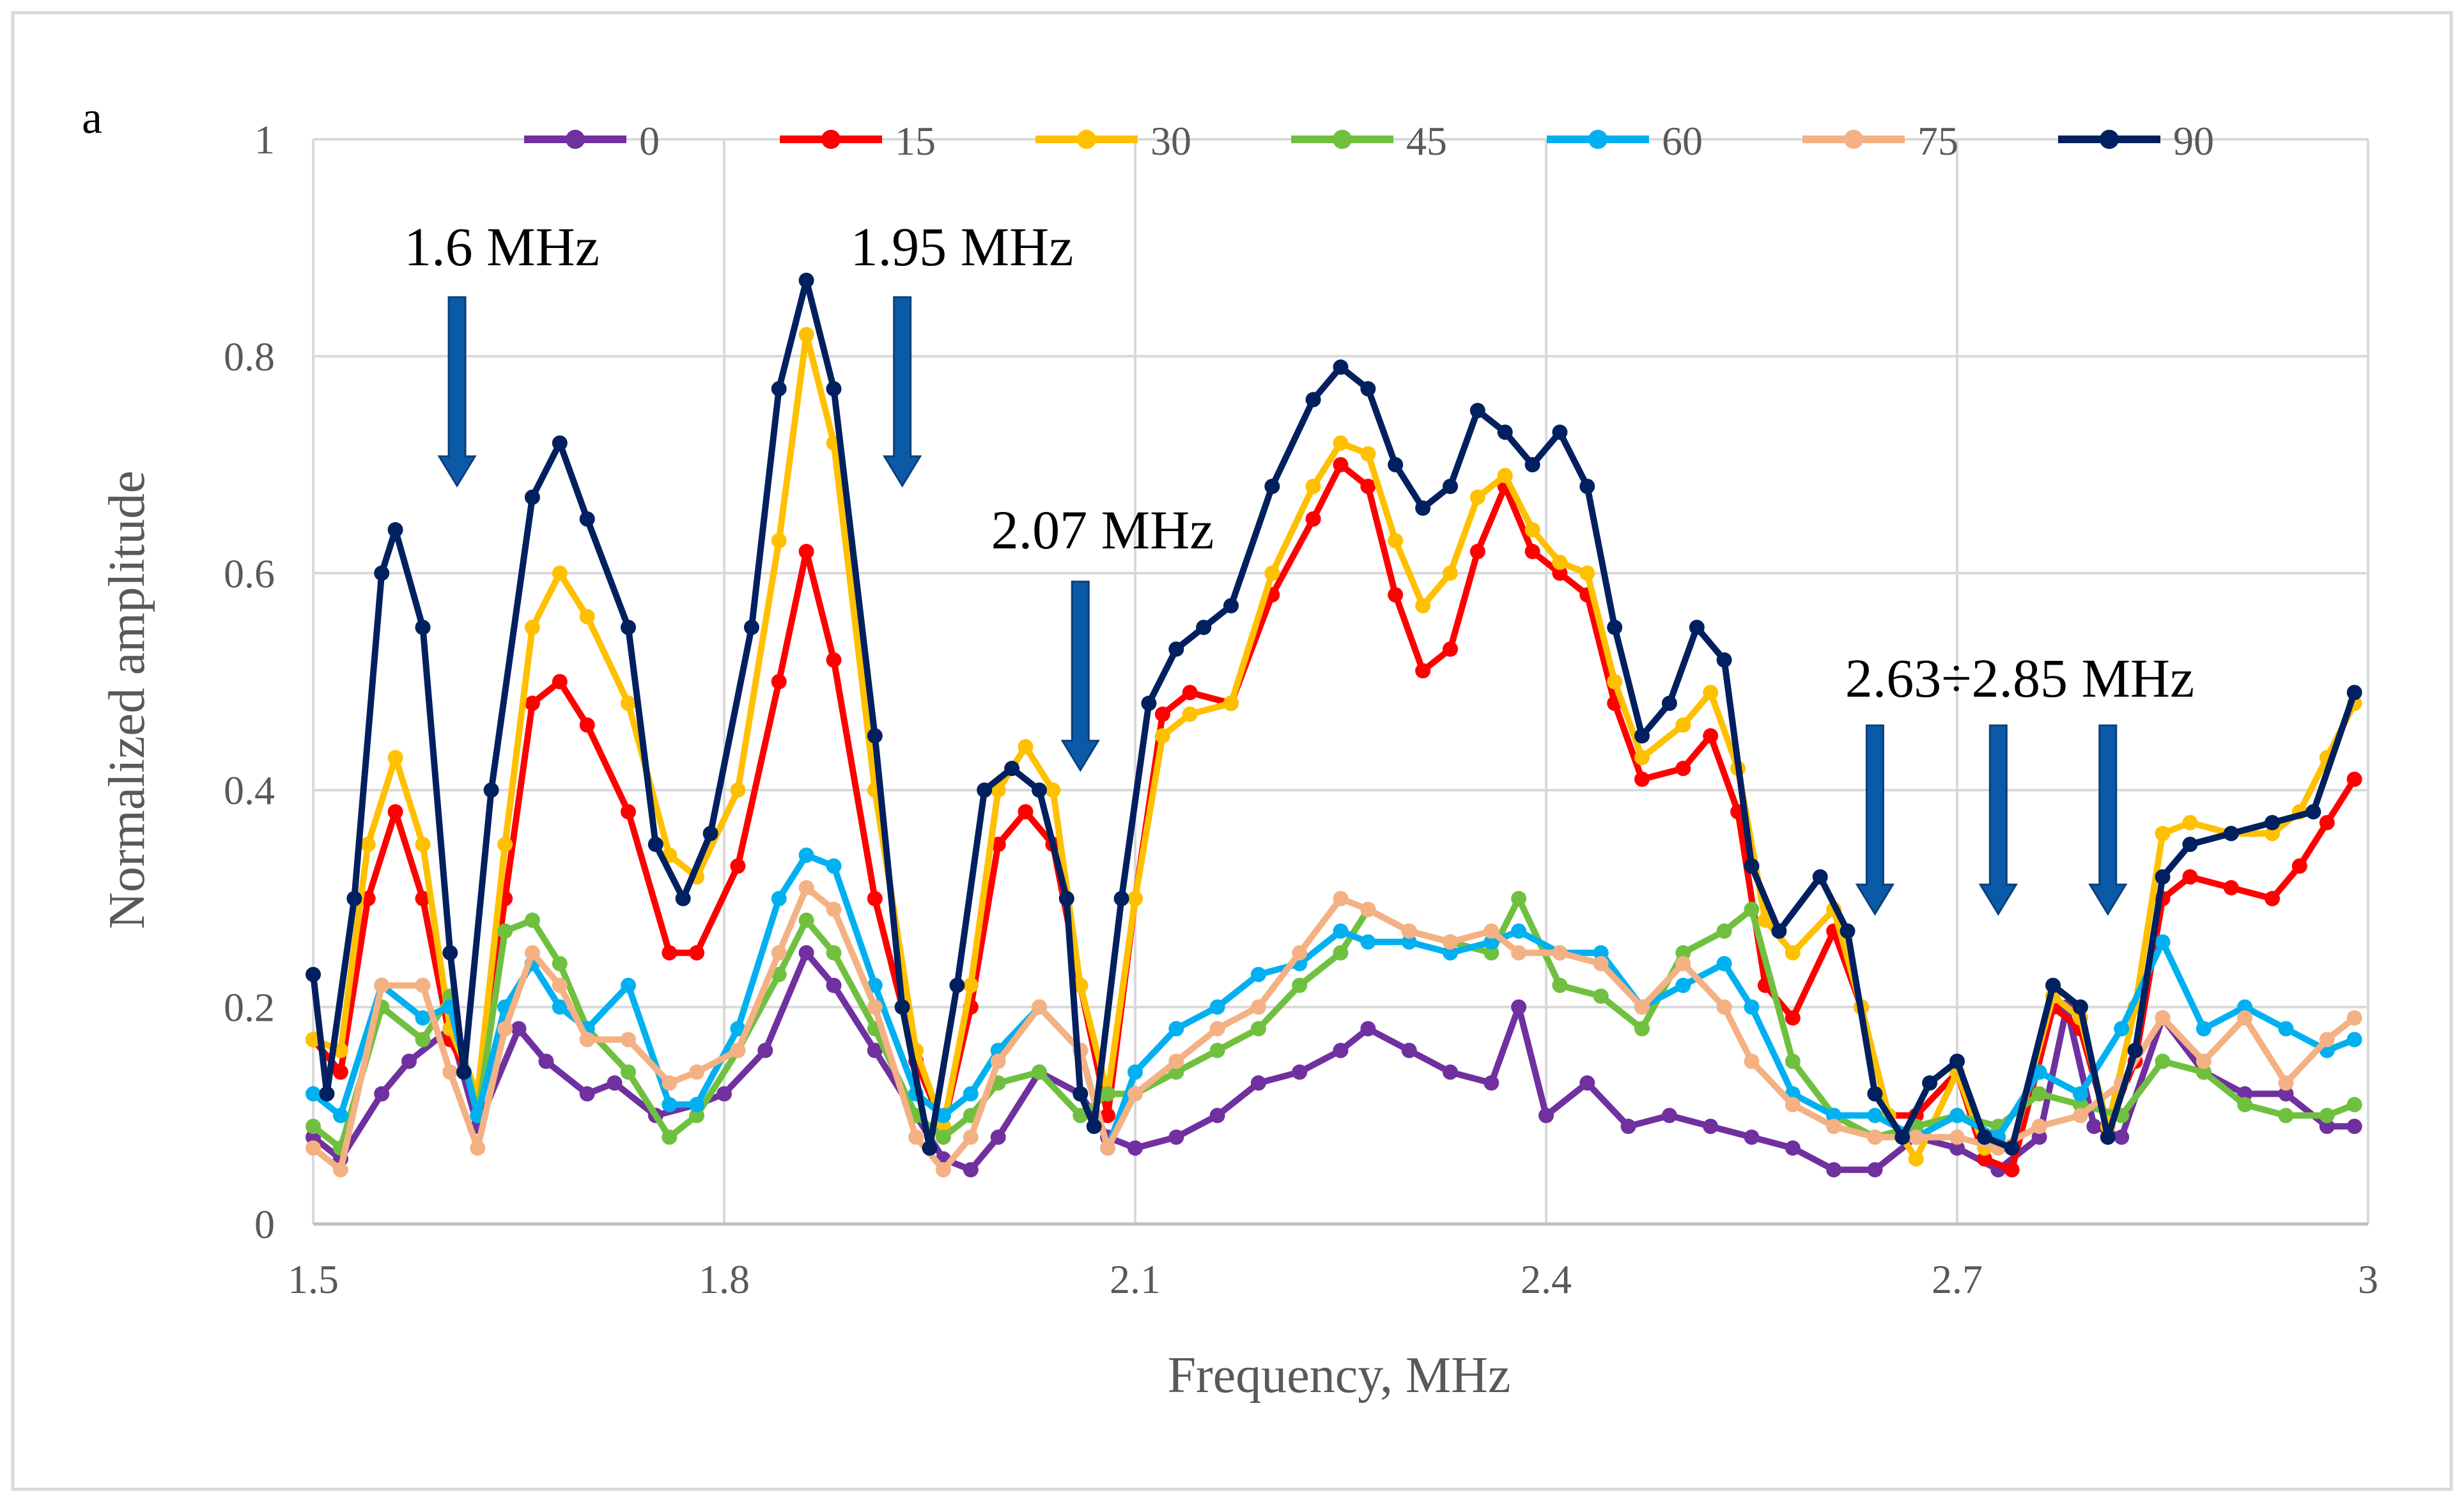 The image size is (2464, 1502). Describe the element at coordinates (1546, 1279) in the screenshot. I see `x-tick-label: 2.4` at that location.